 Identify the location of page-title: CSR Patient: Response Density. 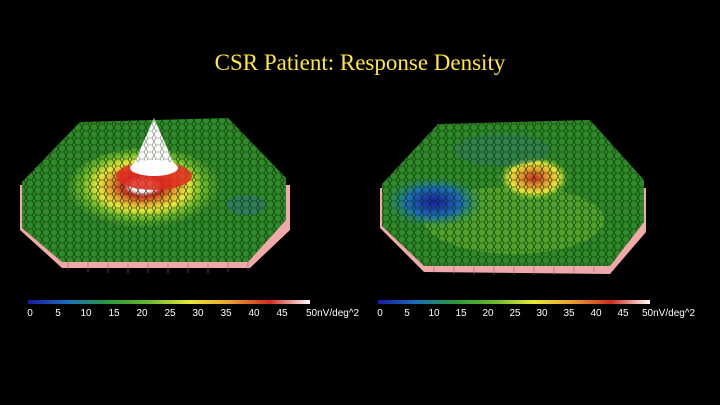
(360, 62).